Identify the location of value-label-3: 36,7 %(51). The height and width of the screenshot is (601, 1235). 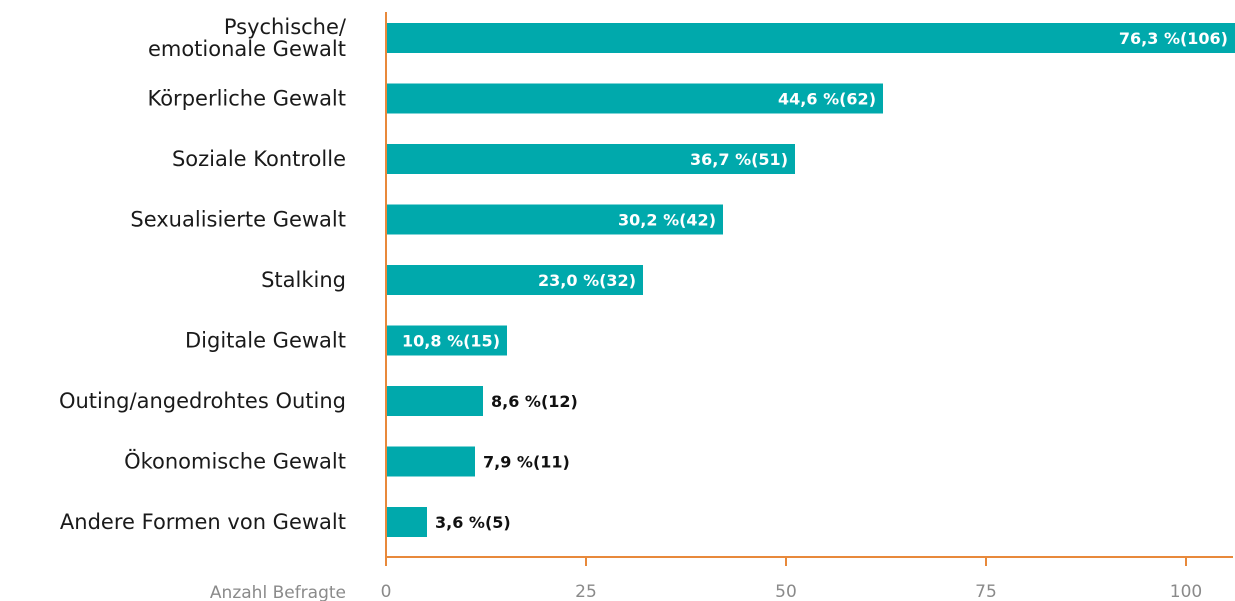
(739, 159).